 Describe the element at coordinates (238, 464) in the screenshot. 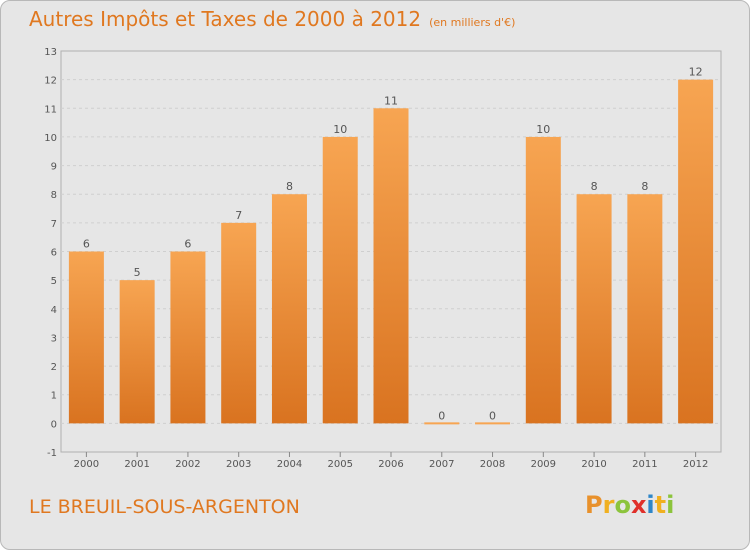

I see `x-tick-label: 2003` at that location.